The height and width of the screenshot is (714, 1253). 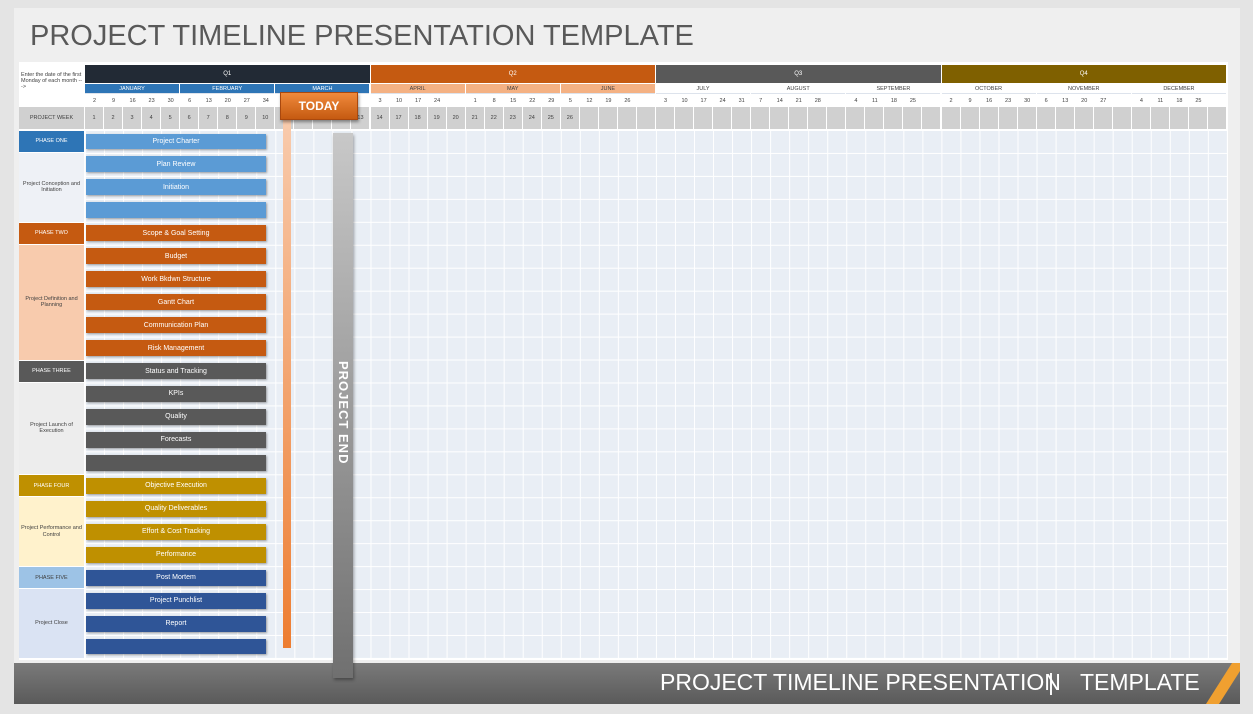 I want to click on week-date: 18, so click(x=893, y=100).